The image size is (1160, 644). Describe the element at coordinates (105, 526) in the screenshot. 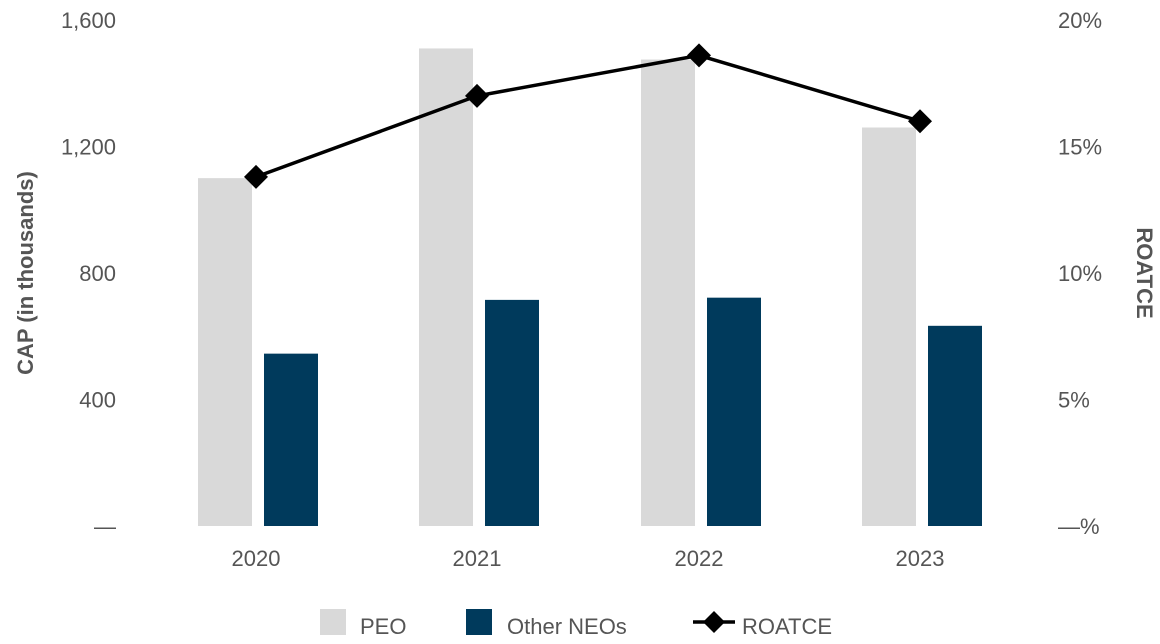

I see `left-tick-label-0: —` at that location.